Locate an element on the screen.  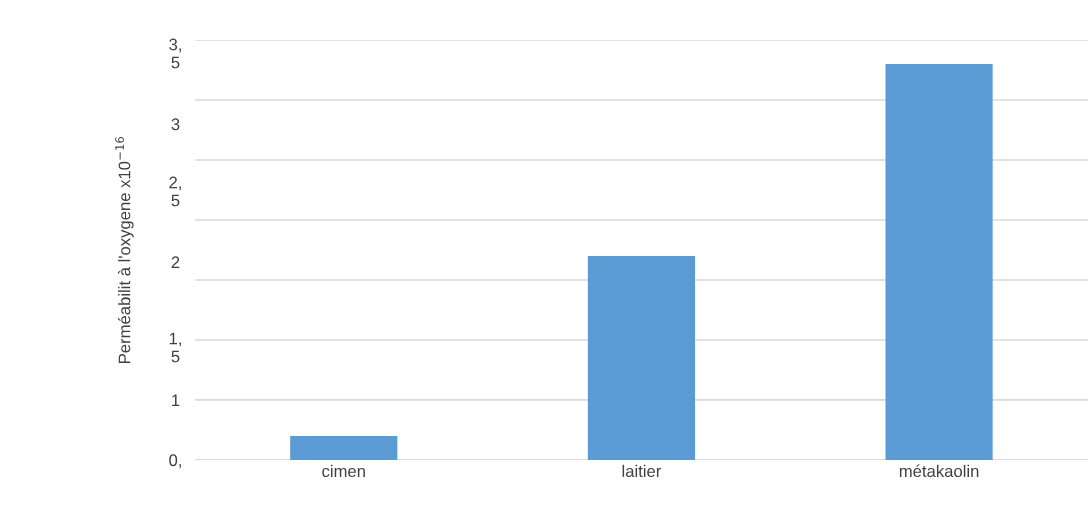
y-tick-label: 2 is located at coordinates (175, 262).